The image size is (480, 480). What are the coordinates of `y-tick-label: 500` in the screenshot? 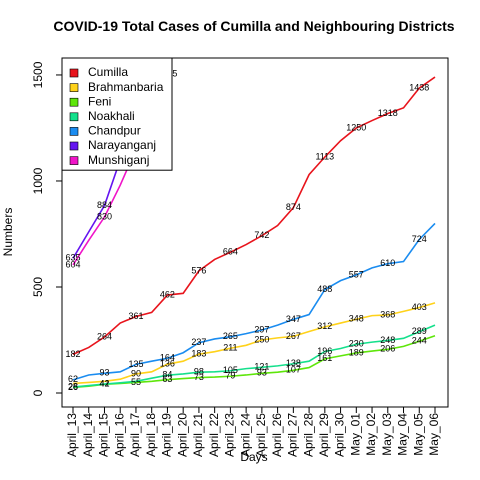 It's located at (38, 287).